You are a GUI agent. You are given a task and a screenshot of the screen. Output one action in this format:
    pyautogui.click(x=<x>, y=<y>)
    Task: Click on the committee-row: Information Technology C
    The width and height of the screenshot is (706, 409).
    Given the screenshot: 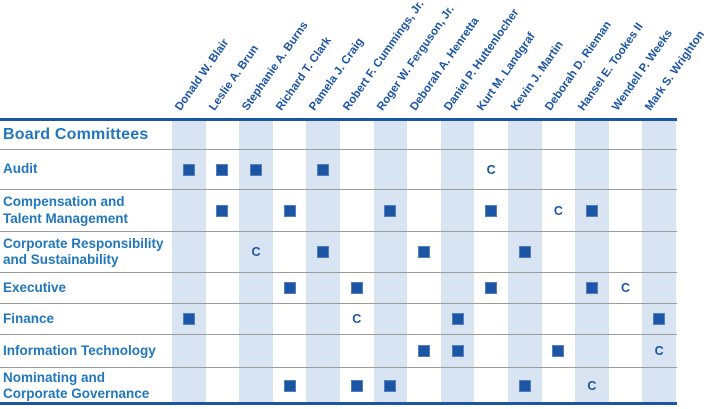 What is the action you would take?
    pyautogui.click(x=338, y=351)
    